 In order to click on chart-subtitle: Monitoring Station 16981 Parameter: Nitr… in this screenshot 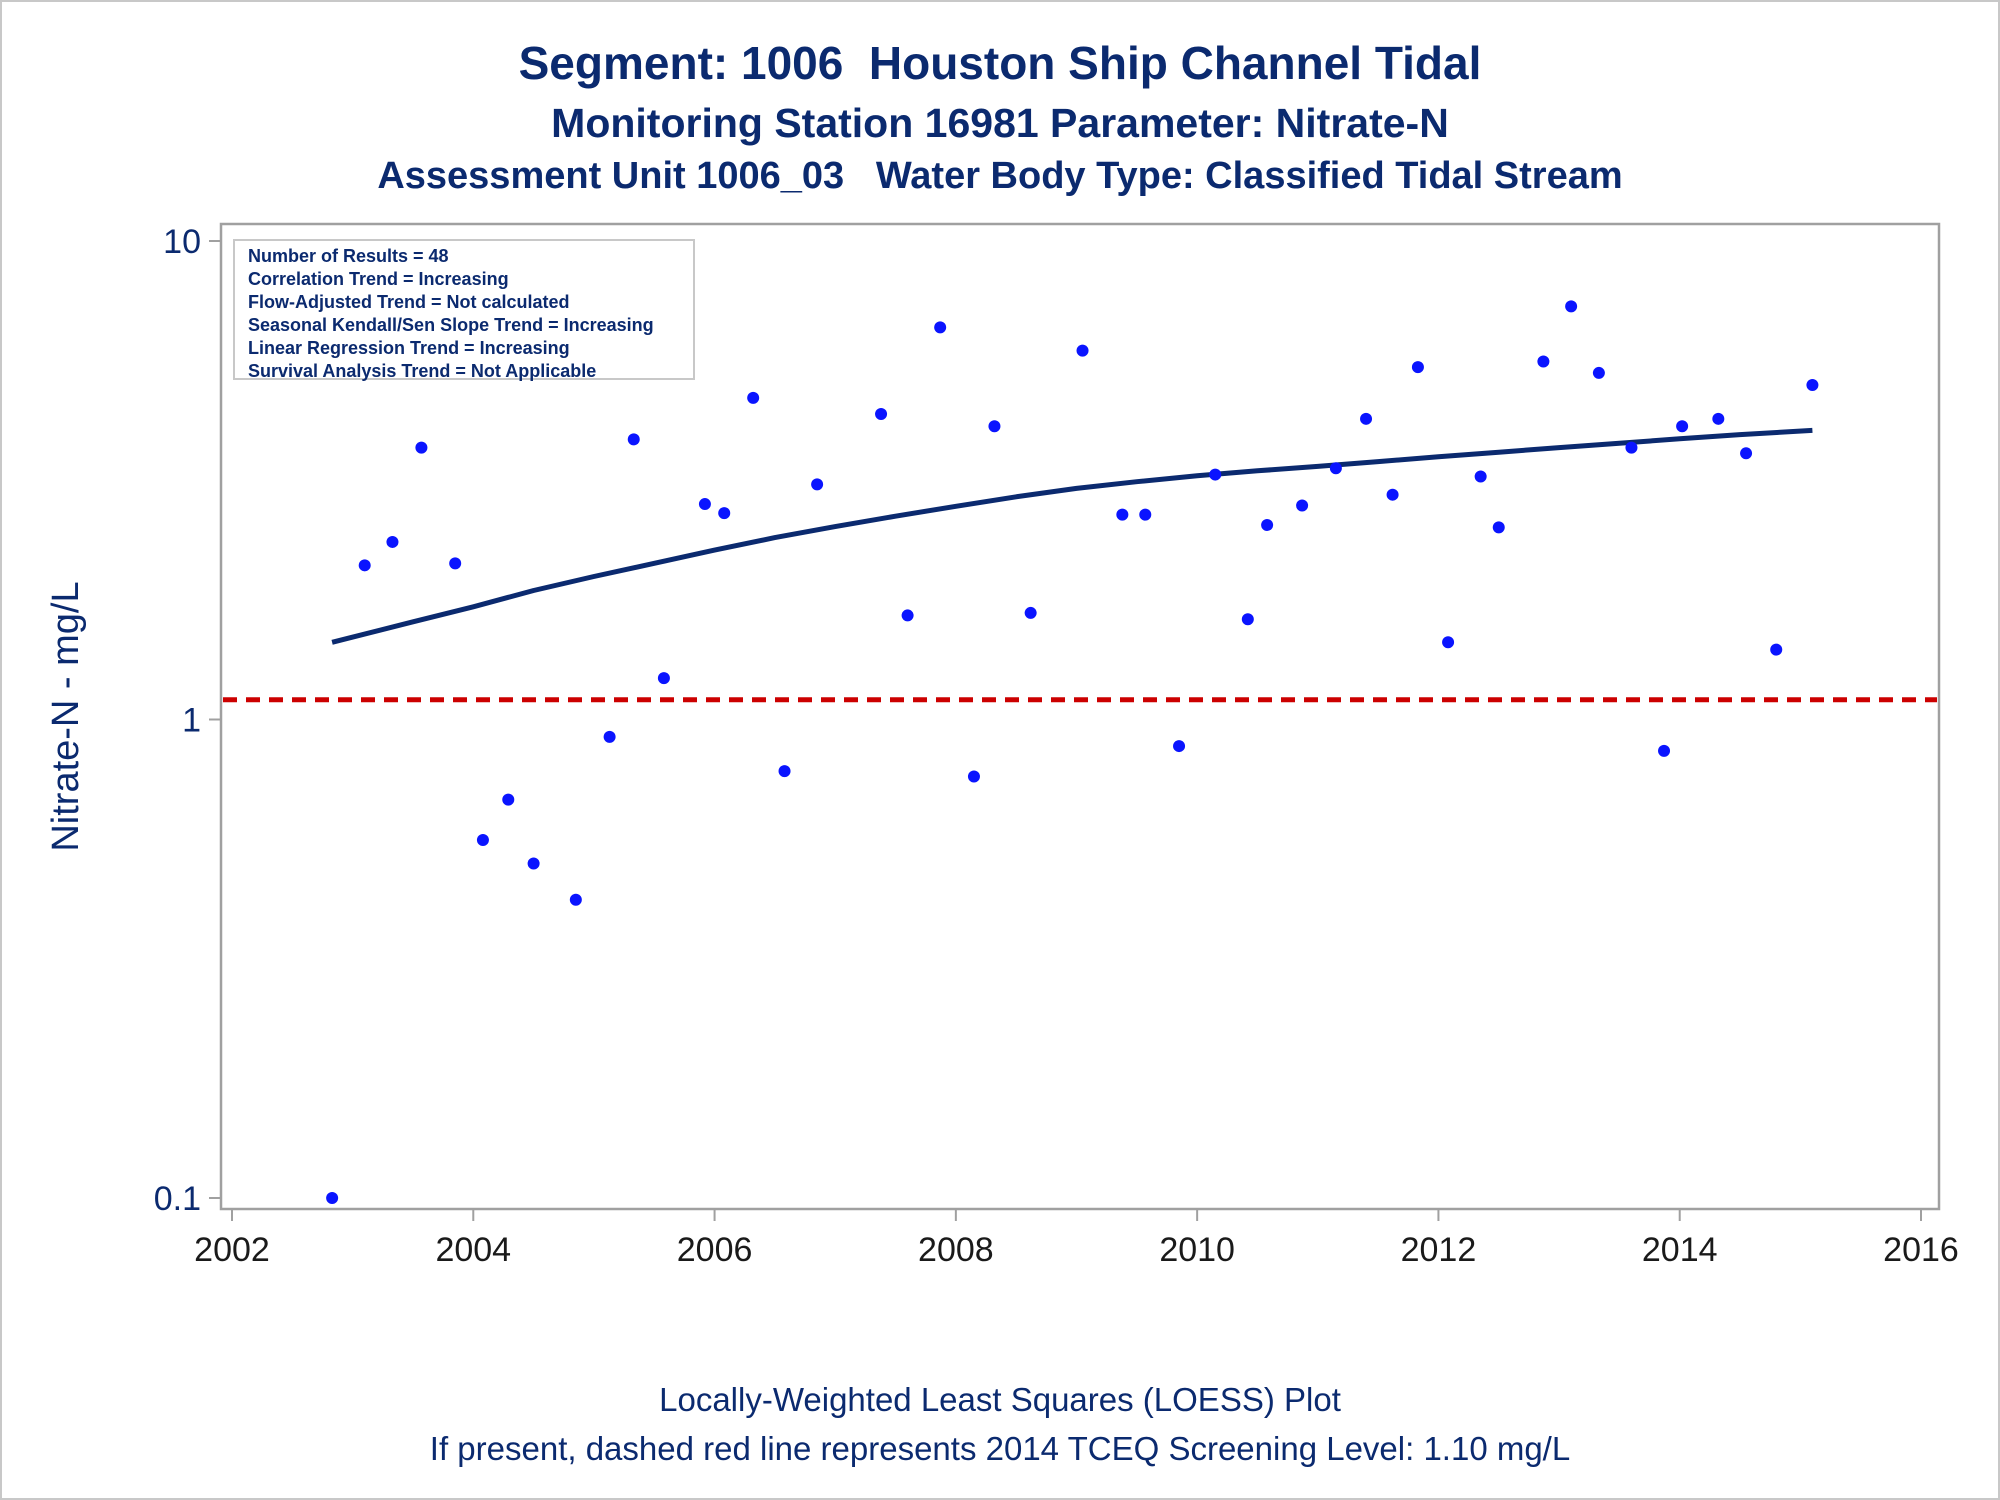, I will do `click(1000, 123)`.